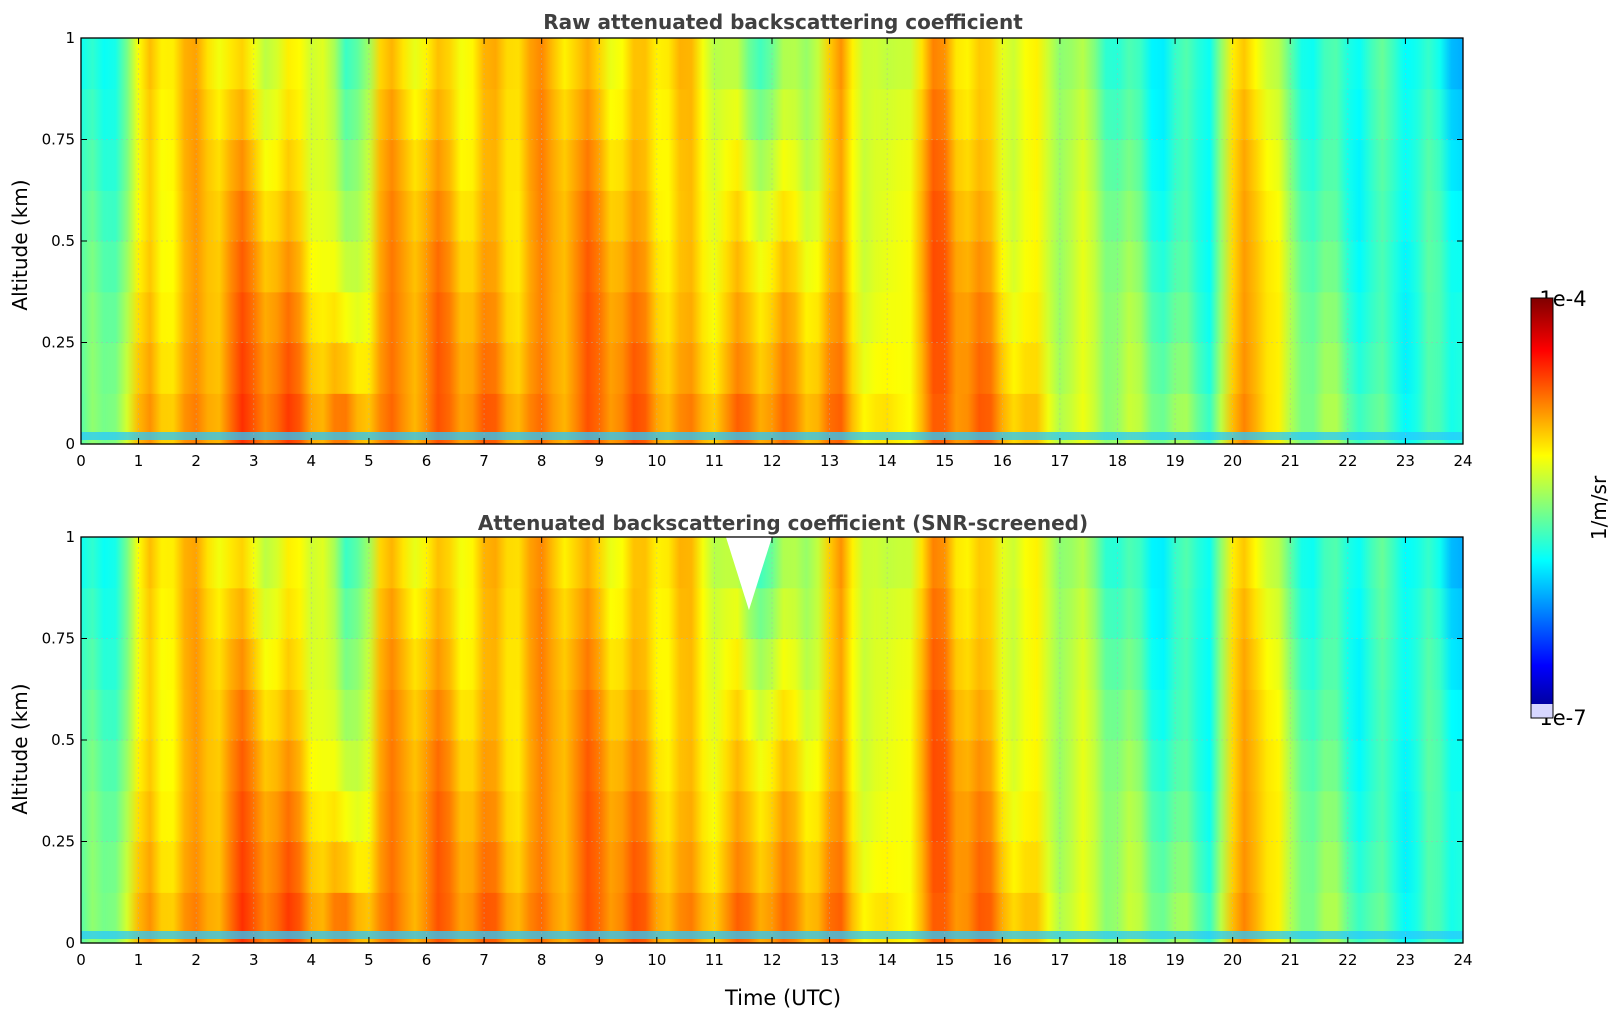 The height and width of the screenshot is (1024, 1621). I want to click on raw-panel-ylabel: Altitude (km), so click(20, 244).